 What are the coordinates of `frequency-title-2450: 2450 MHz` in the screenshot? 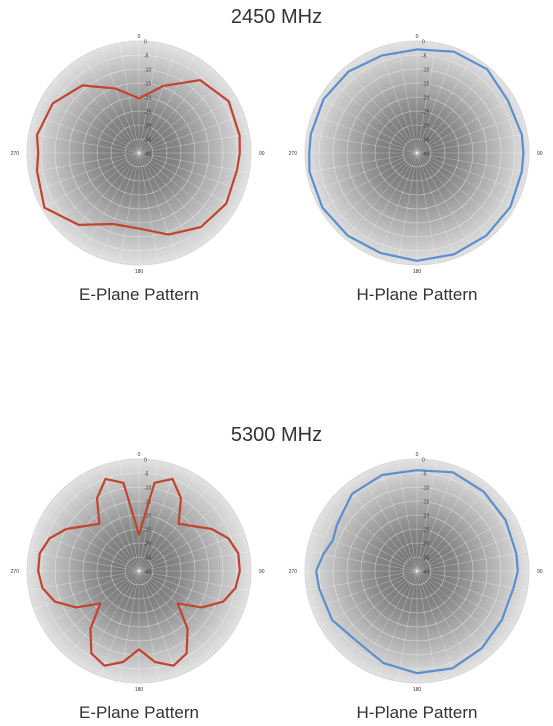 It's located at (276, 17).